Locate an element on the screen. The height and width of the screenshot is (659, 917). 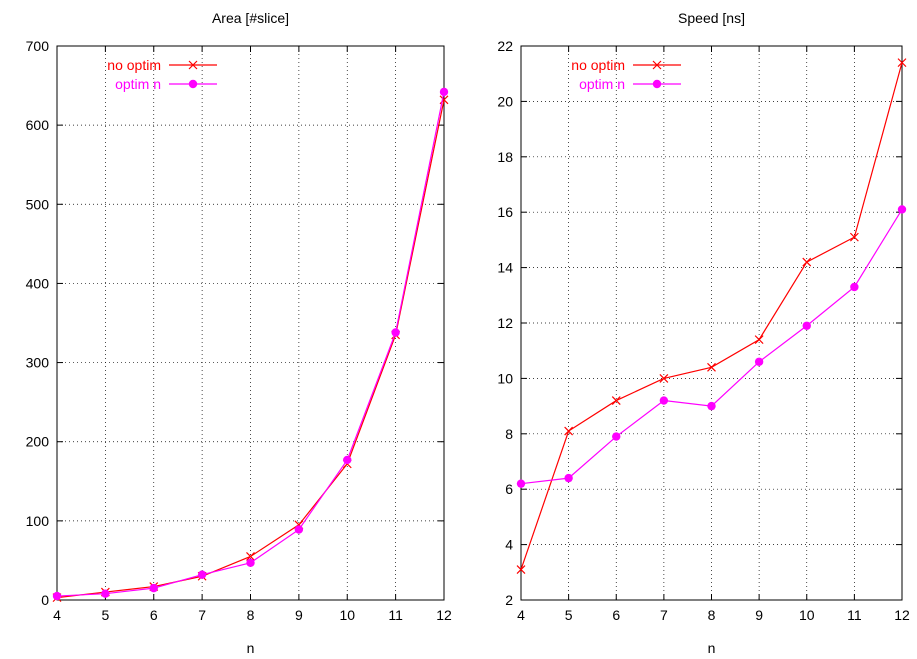
y-tick-label: 22 is located at coordinates (505, 46).